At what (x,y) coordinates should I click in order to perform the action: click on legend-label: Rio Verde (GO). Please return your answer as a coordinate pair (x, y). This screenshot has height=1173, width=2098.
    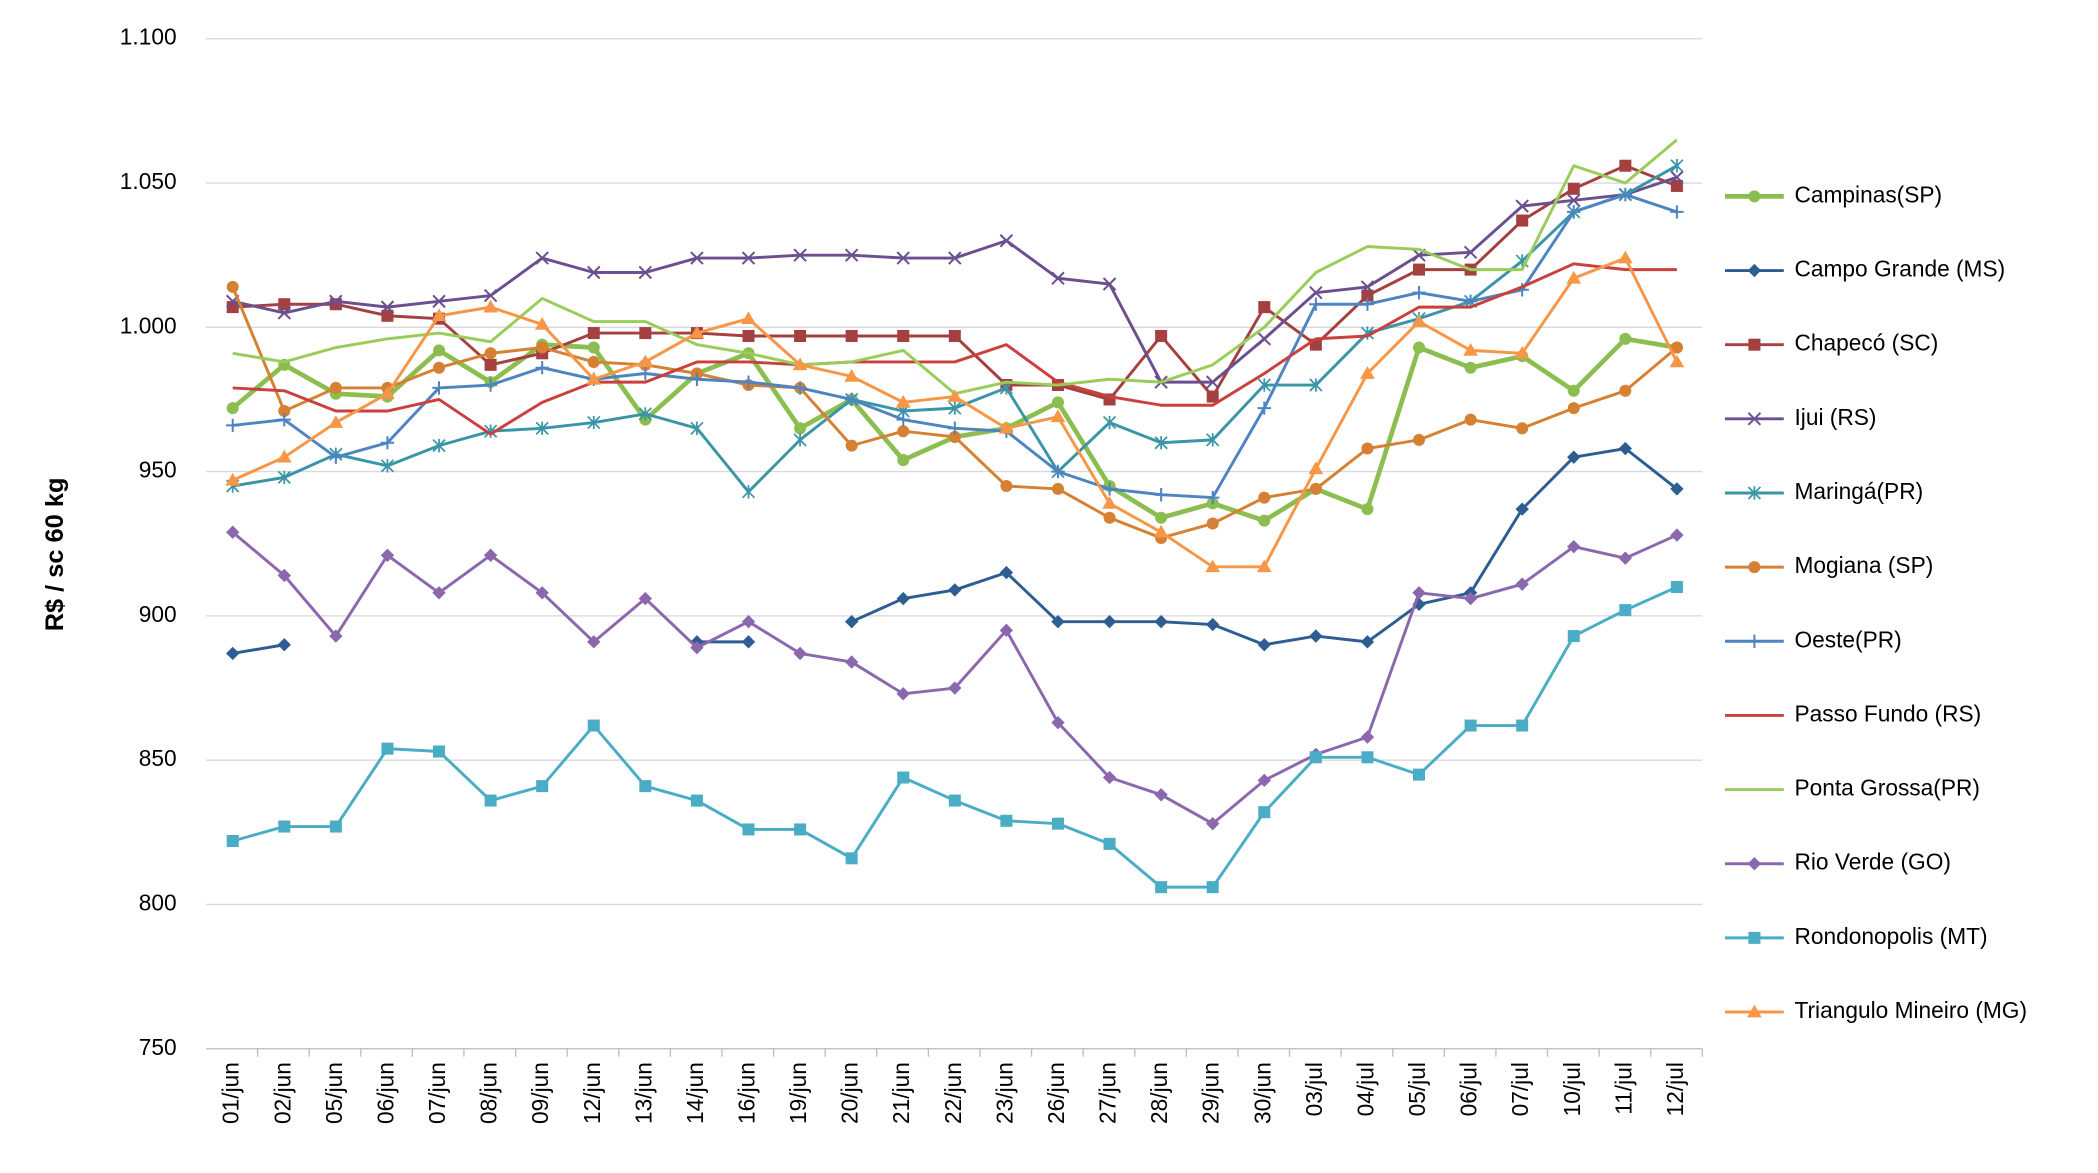
    Looking at the image, I should click on (1872, 862).